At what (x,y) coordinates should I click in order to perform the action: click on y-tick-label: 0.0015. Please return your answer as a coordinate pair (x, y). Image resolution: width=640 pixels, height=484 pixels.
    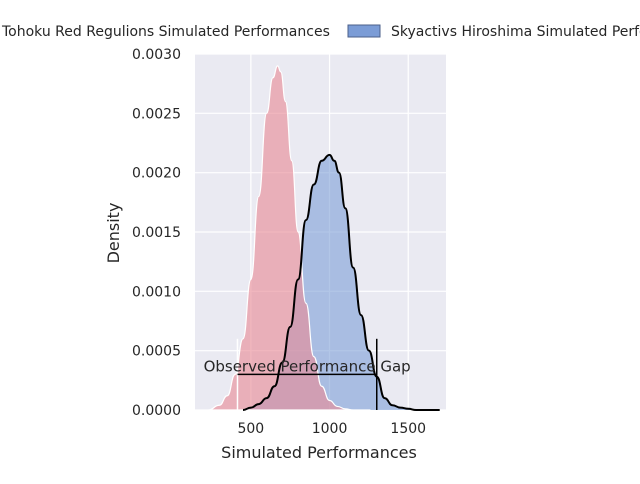
    Looking at the image, I should click on (156, 233).